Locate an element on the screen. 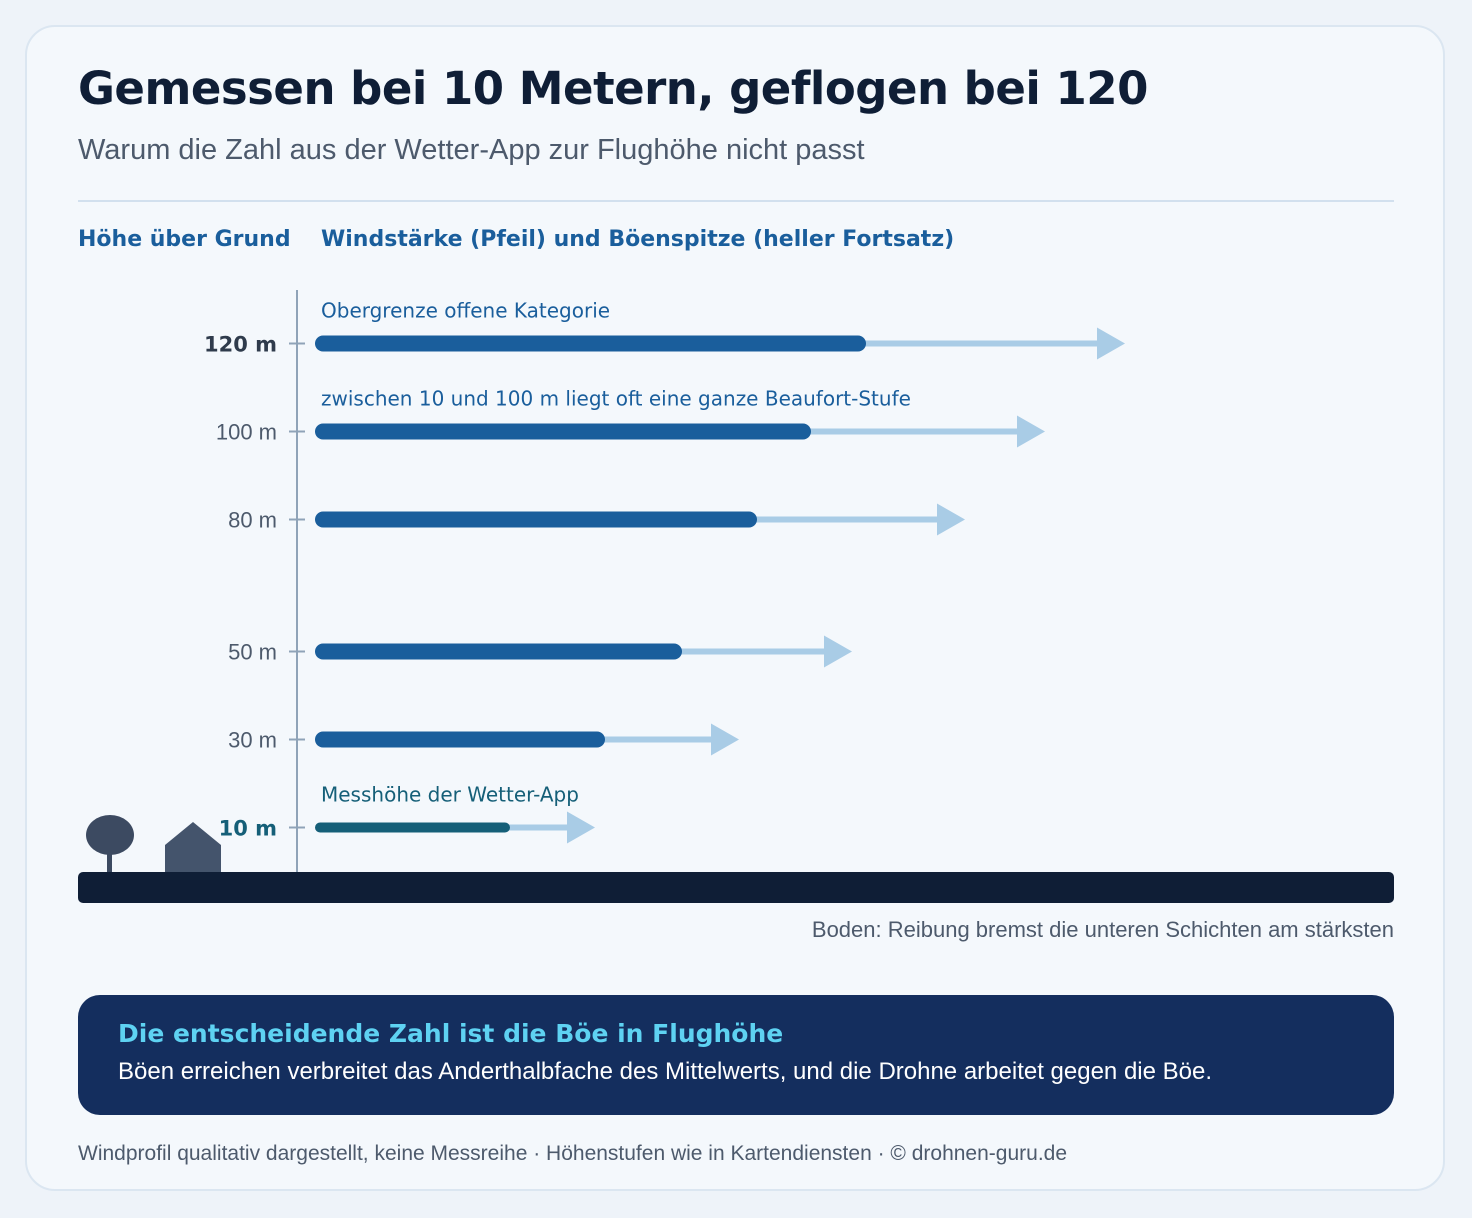 Image resolution: width=1472 pixels, height=1218 pixels. tree-icon is located at coordinates (110, 843).